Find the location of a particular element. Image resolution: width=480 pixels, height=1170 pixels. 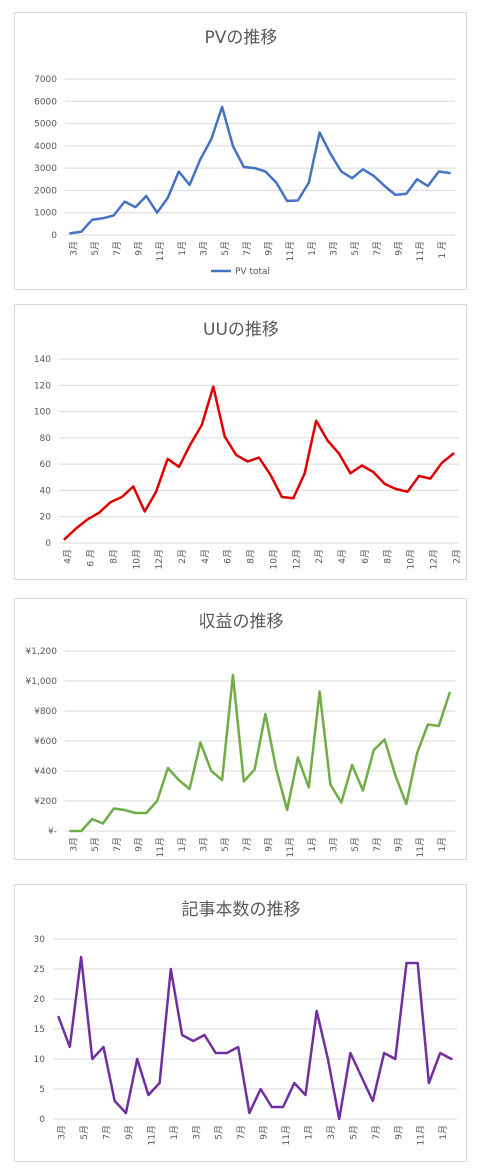

y-tick-label: 7000 is located at coordinates (45, 80).